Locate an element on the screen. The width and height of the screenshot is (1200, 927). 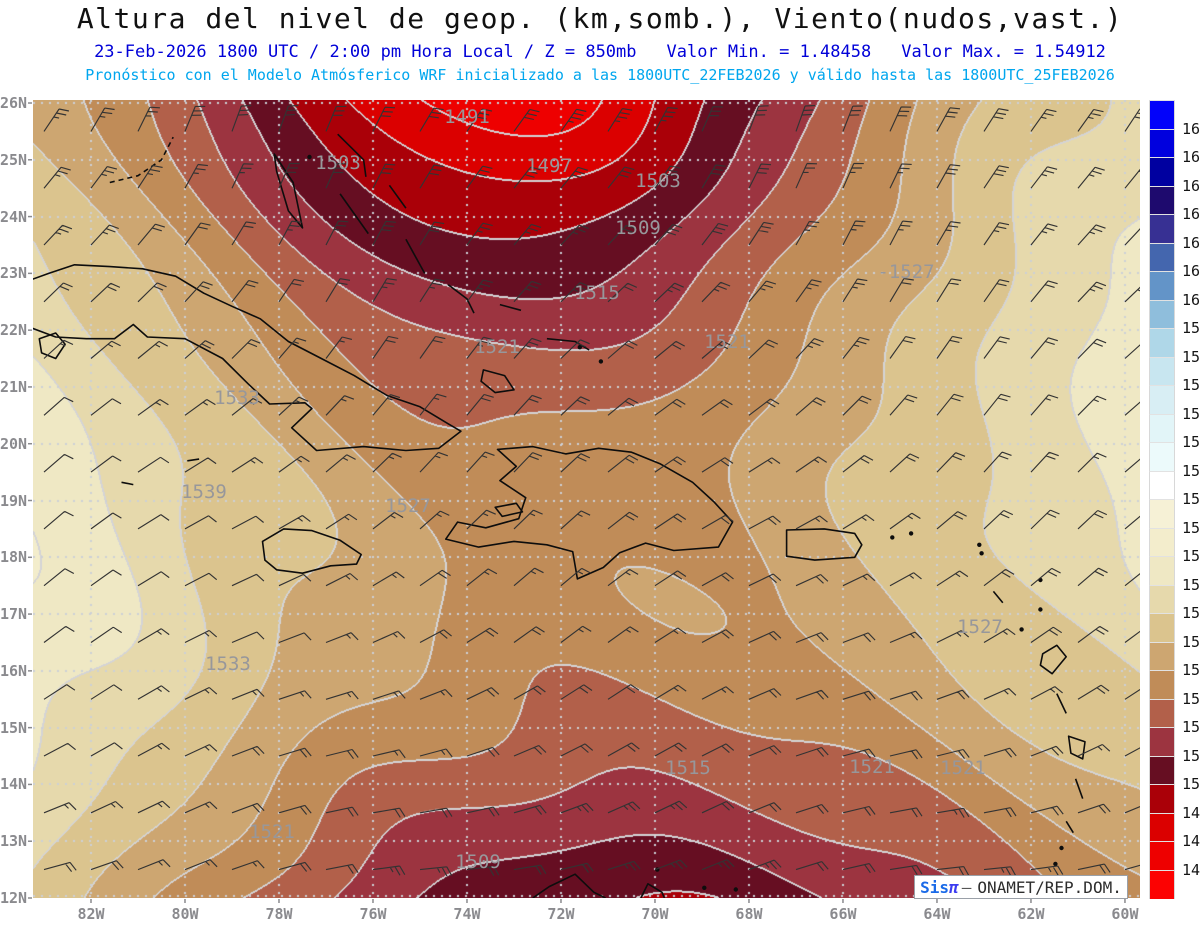
watermark-org: ONAMET/REP.DOM. is located at coordinates (1049, 887).